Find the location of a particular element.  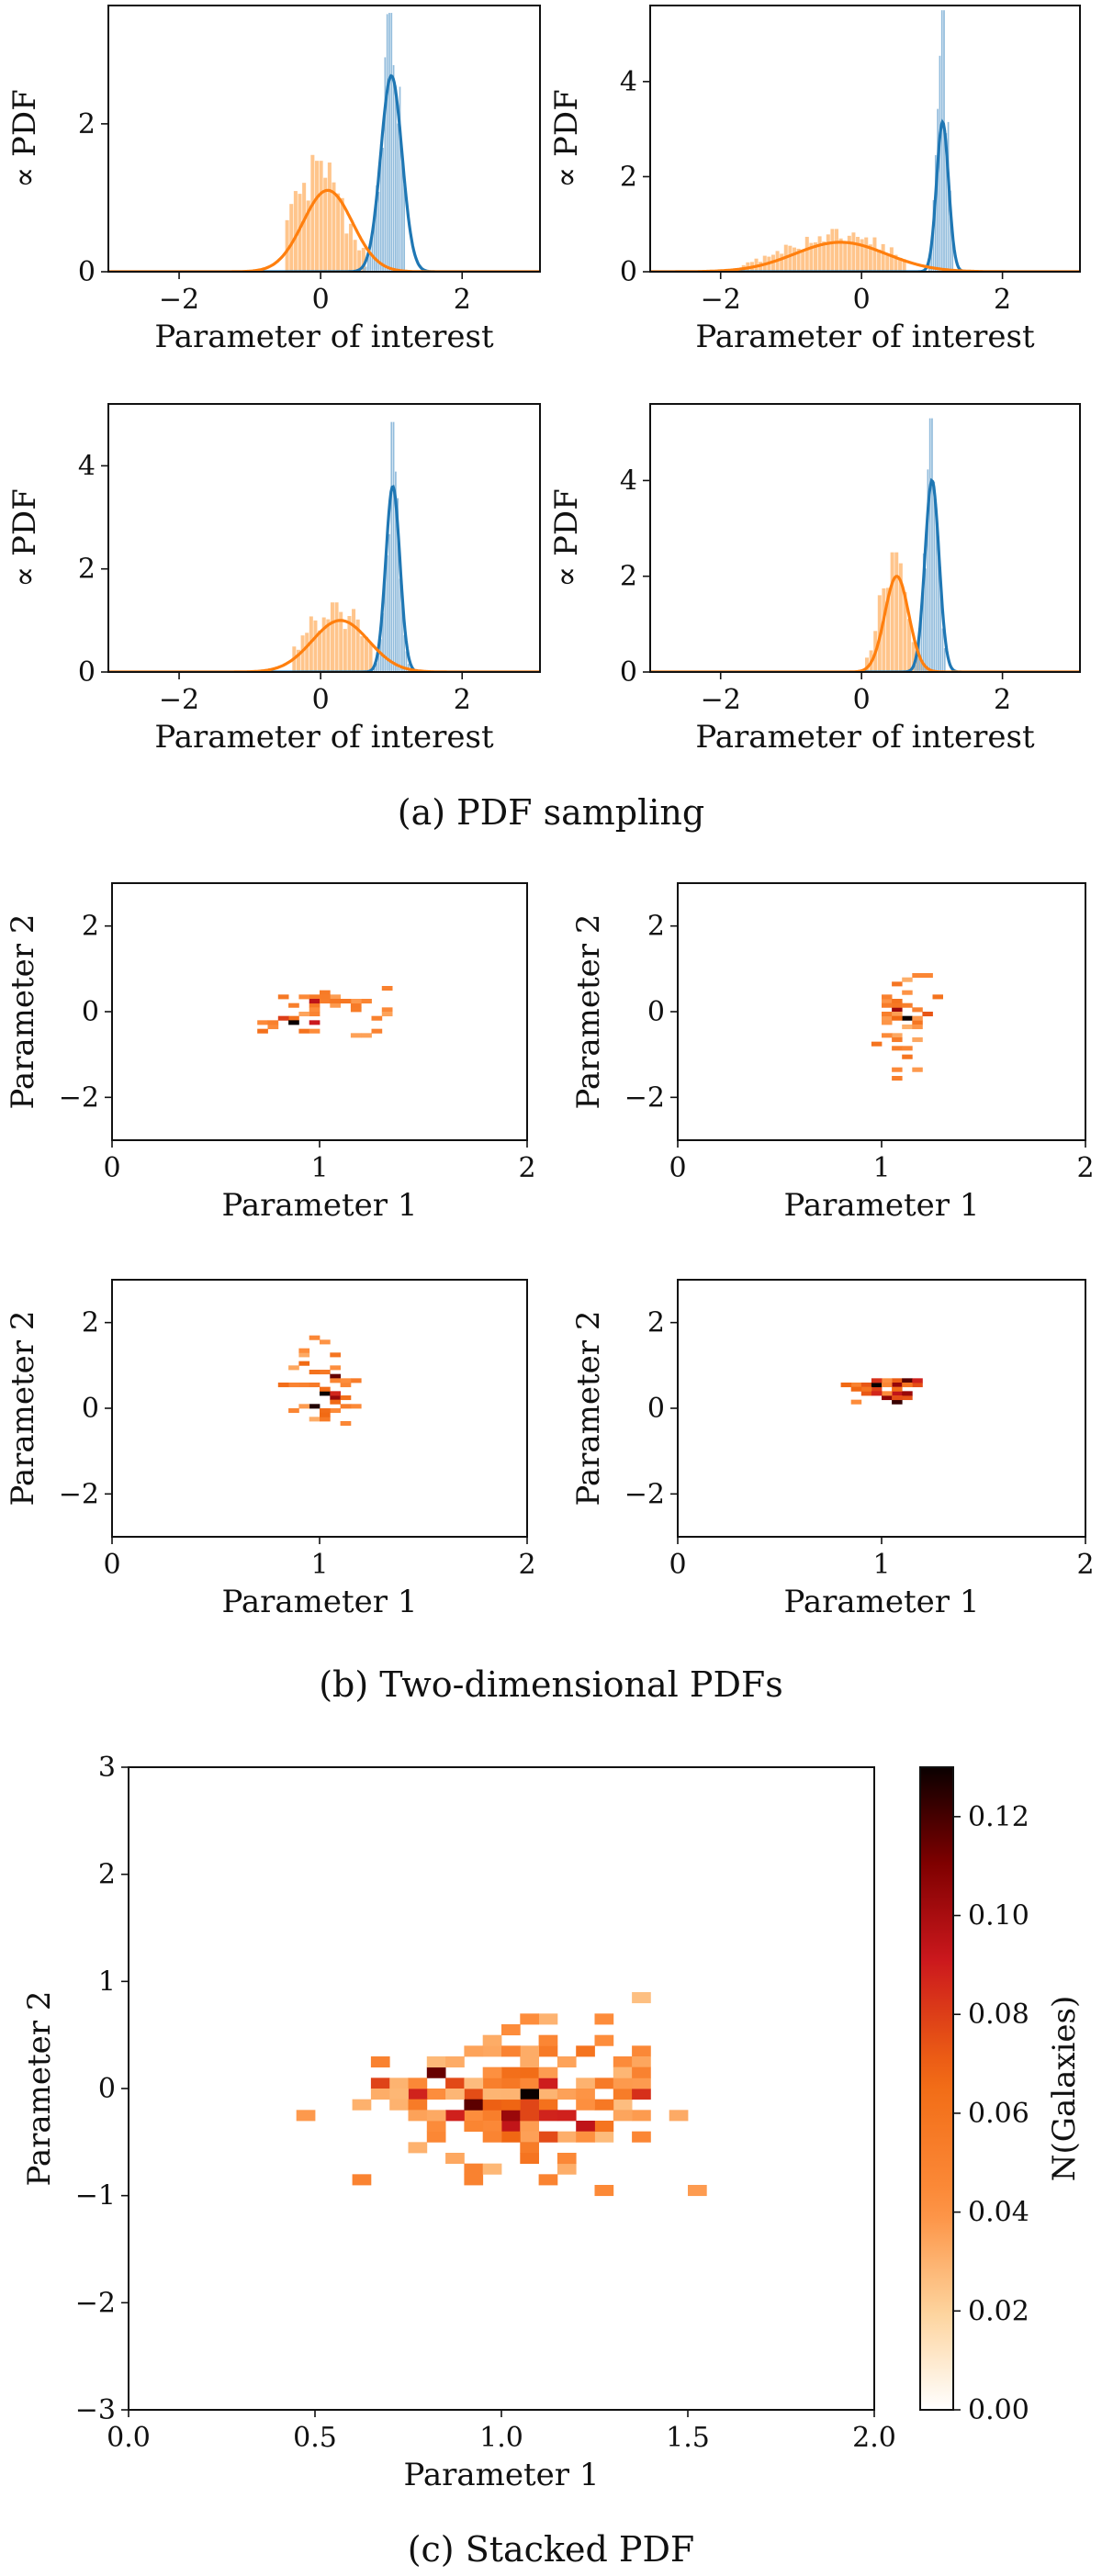

colorbar-tick-label: 0.06 is located at coordinates (998, 2114).